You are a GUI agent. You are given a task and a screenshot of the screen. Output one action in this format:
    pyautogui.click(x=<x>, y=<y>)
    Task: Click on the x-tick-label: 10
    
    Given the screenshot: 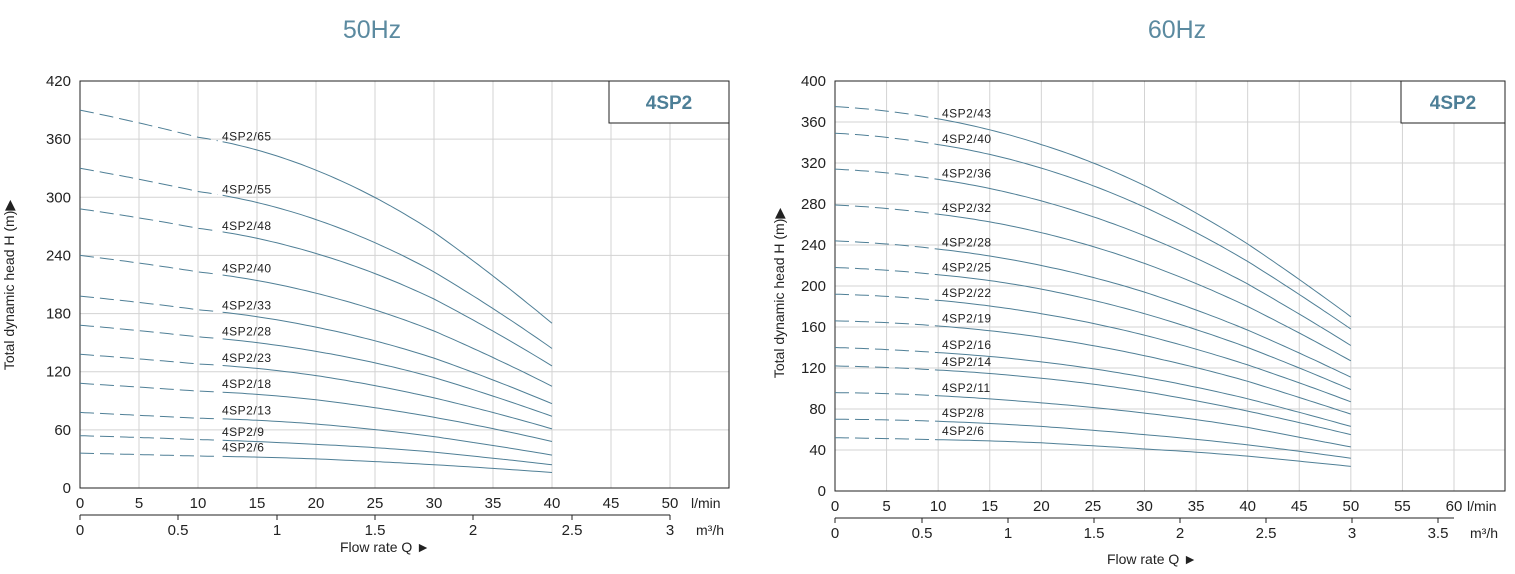 What is the action you would take?
    pyautogui.click(x=198, y=503)
    